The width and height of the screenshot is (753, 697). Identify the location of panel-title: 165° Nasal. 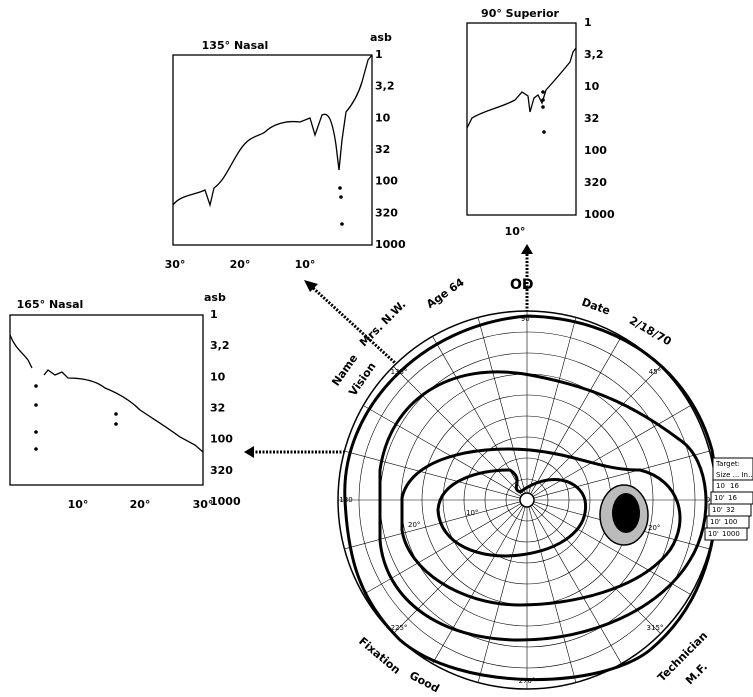
(50, 304).